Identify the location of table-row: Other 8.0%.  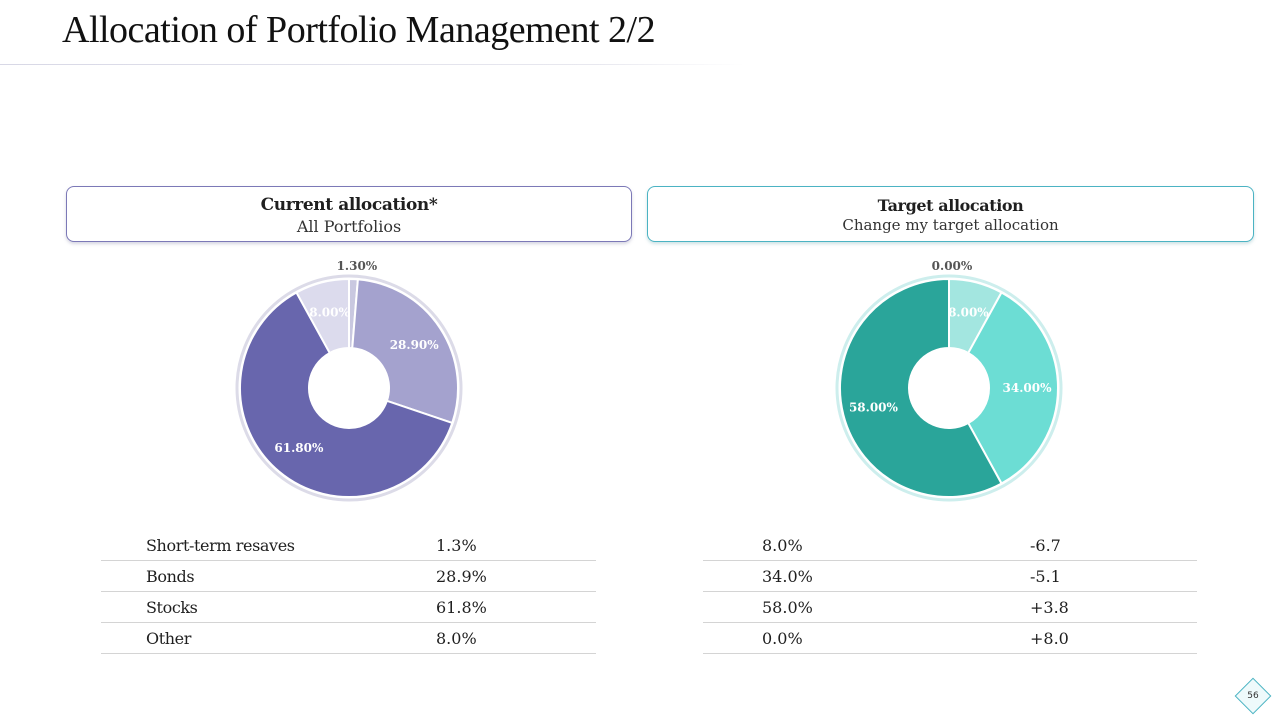
(348, 638).